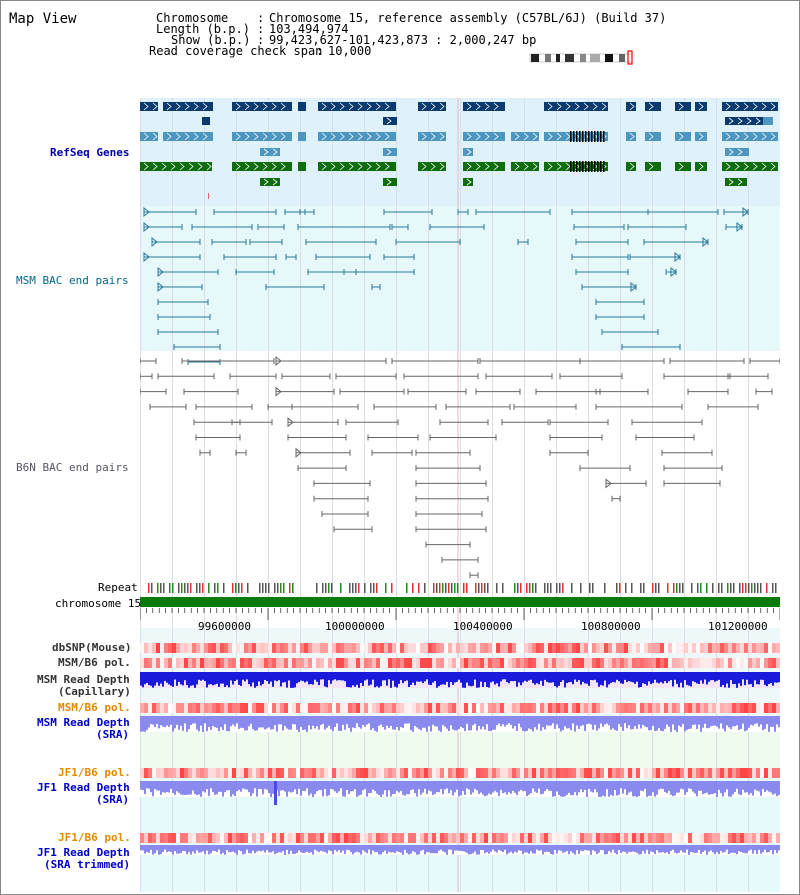 The image size is (800, 895). I want to click on sep-4: :, so click(320, 51).